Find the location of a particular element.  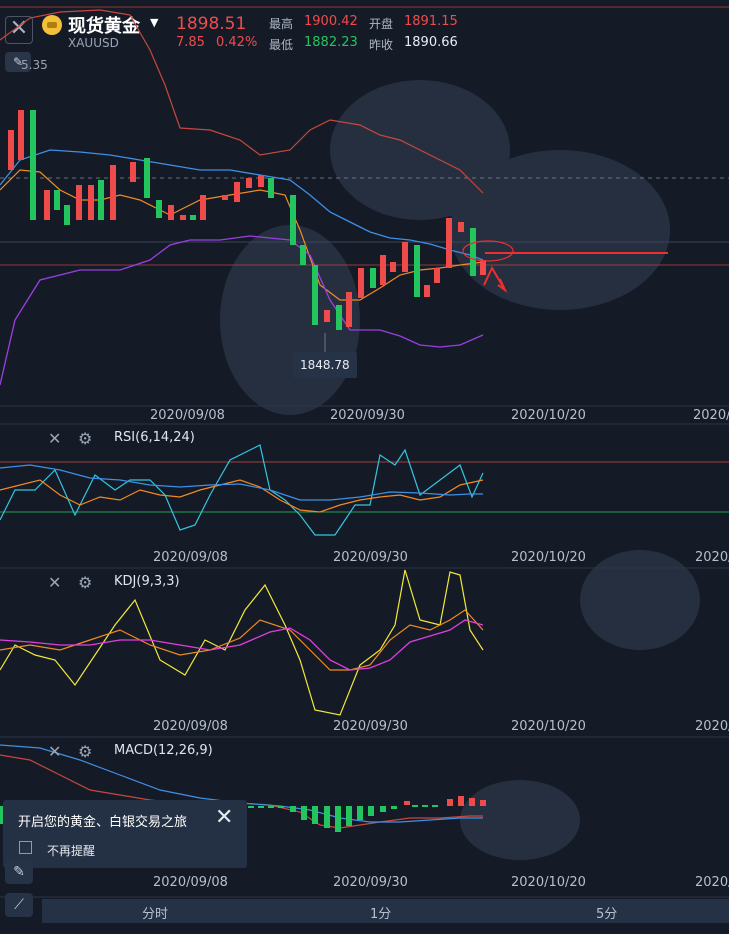

tab-5min: 5分 is located at coordinates (607, 914).